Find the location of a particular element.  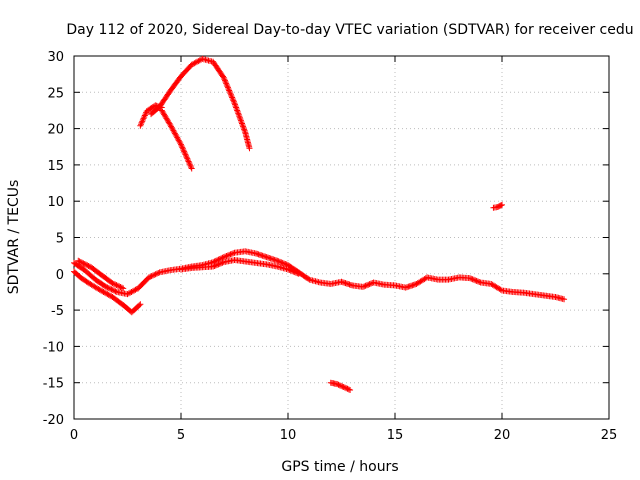

y-tick-label: 5 is located at coordinates (60, 239).